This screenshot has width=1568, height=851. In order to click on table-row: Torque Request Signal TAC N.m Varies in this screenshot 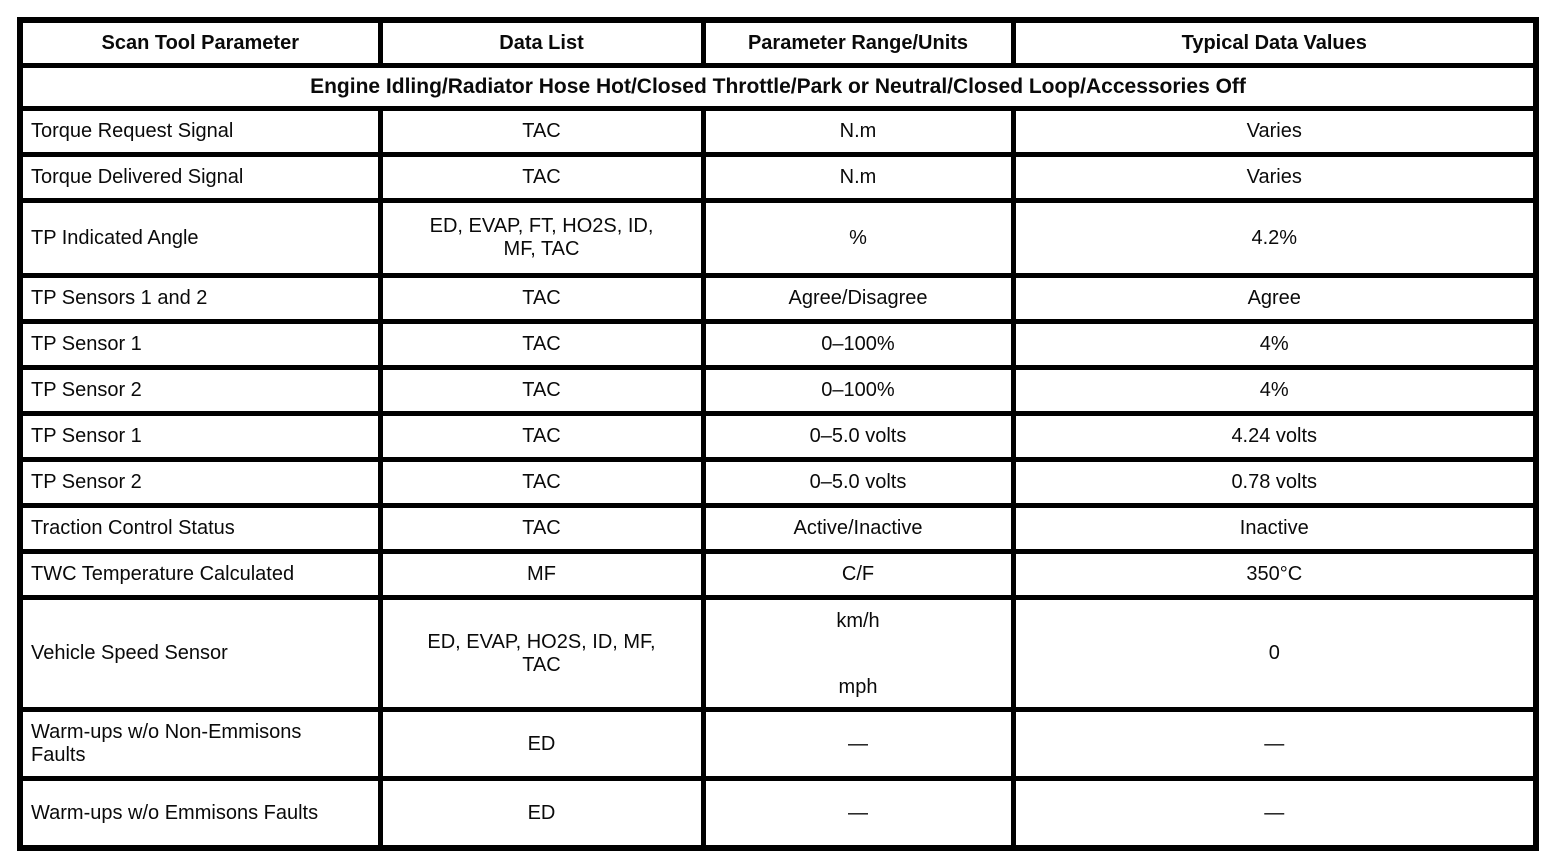, I will do `click(778, 131)`.